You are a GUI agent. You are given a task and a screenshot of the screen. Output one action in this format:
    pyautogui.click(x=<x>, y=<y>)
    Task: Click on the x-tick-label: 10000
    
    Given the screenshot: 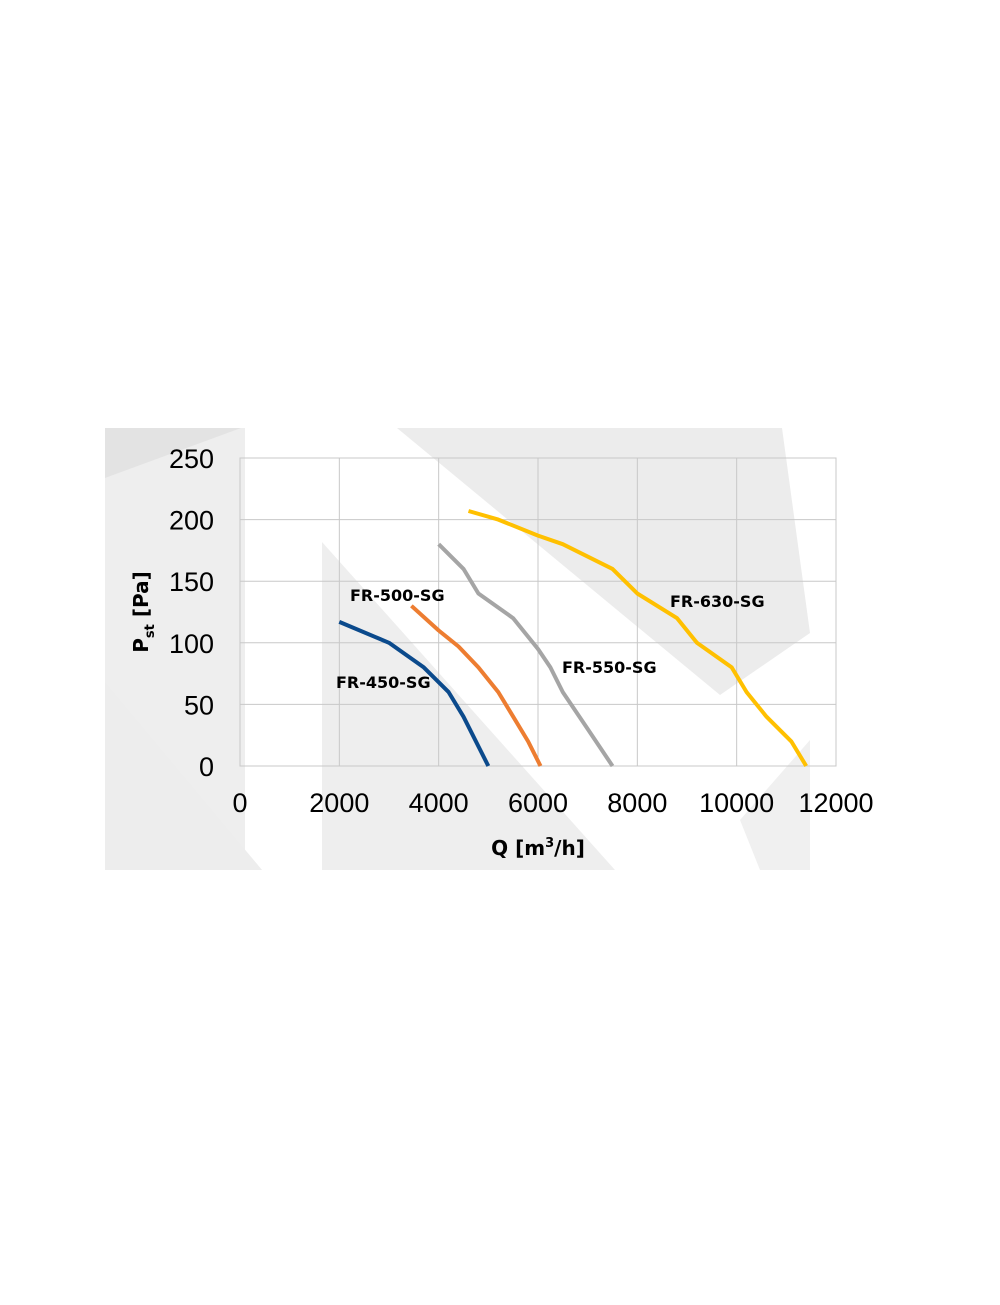 What is the action you would take?
    pyautogui.click(x=736, y=803)
    